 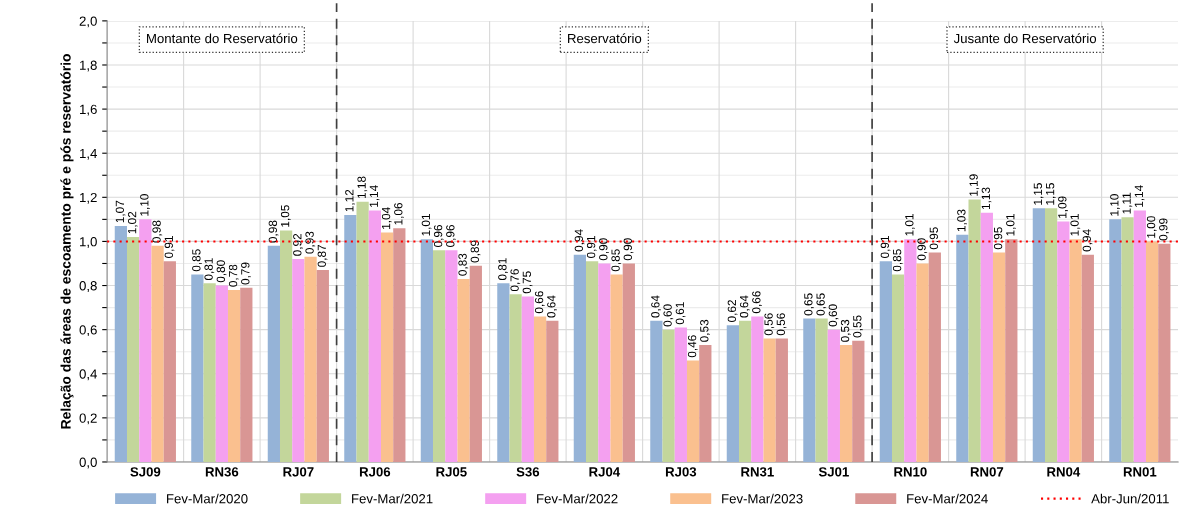 I want to click on y-axis-title: Relação das áreas de escoamento pré e pós reservatório, so click(x=67, y=241).